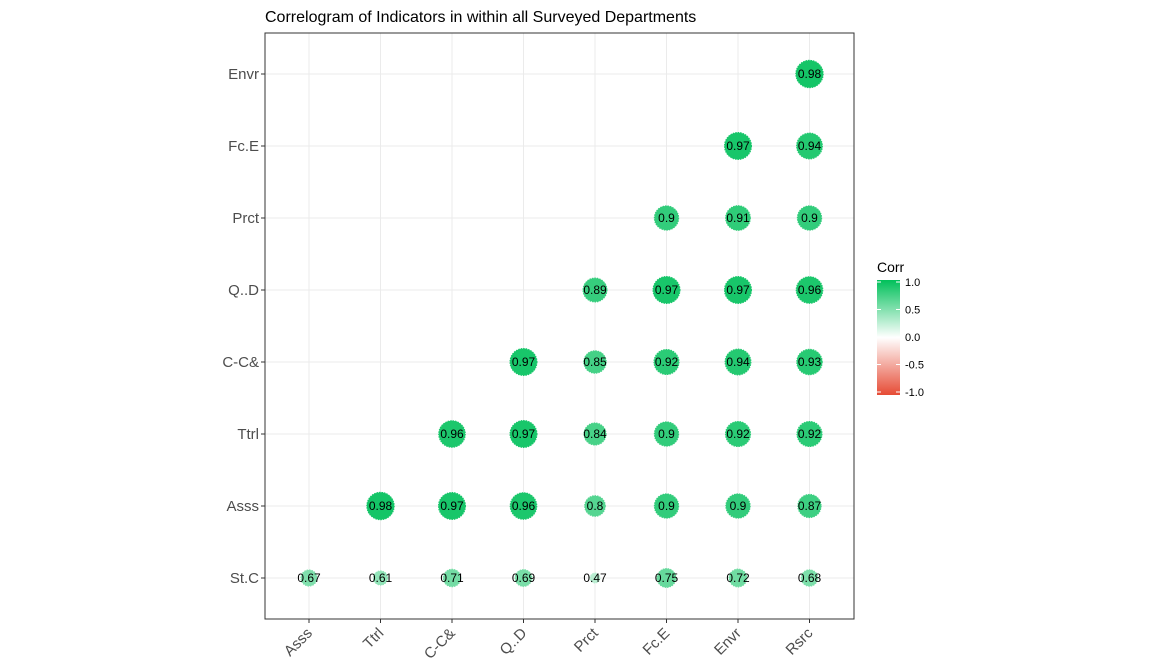 The height and width of the screenshot is (672, 1154). Describe the element at coordinates (728, 642) in the screenshot. I see `x-tick-label: Envr` at that location.